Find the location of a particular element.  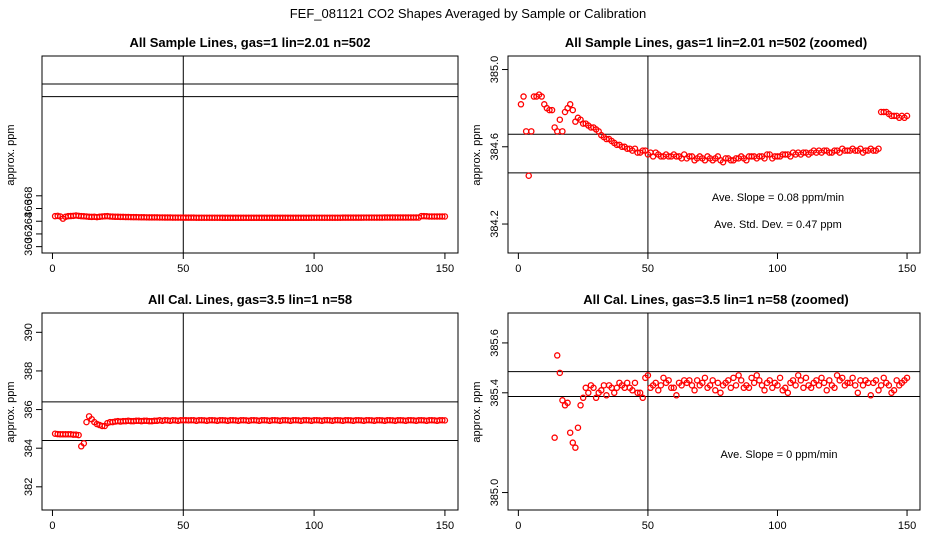

y-tick-label: 366 is located at coordinates (29, 208).